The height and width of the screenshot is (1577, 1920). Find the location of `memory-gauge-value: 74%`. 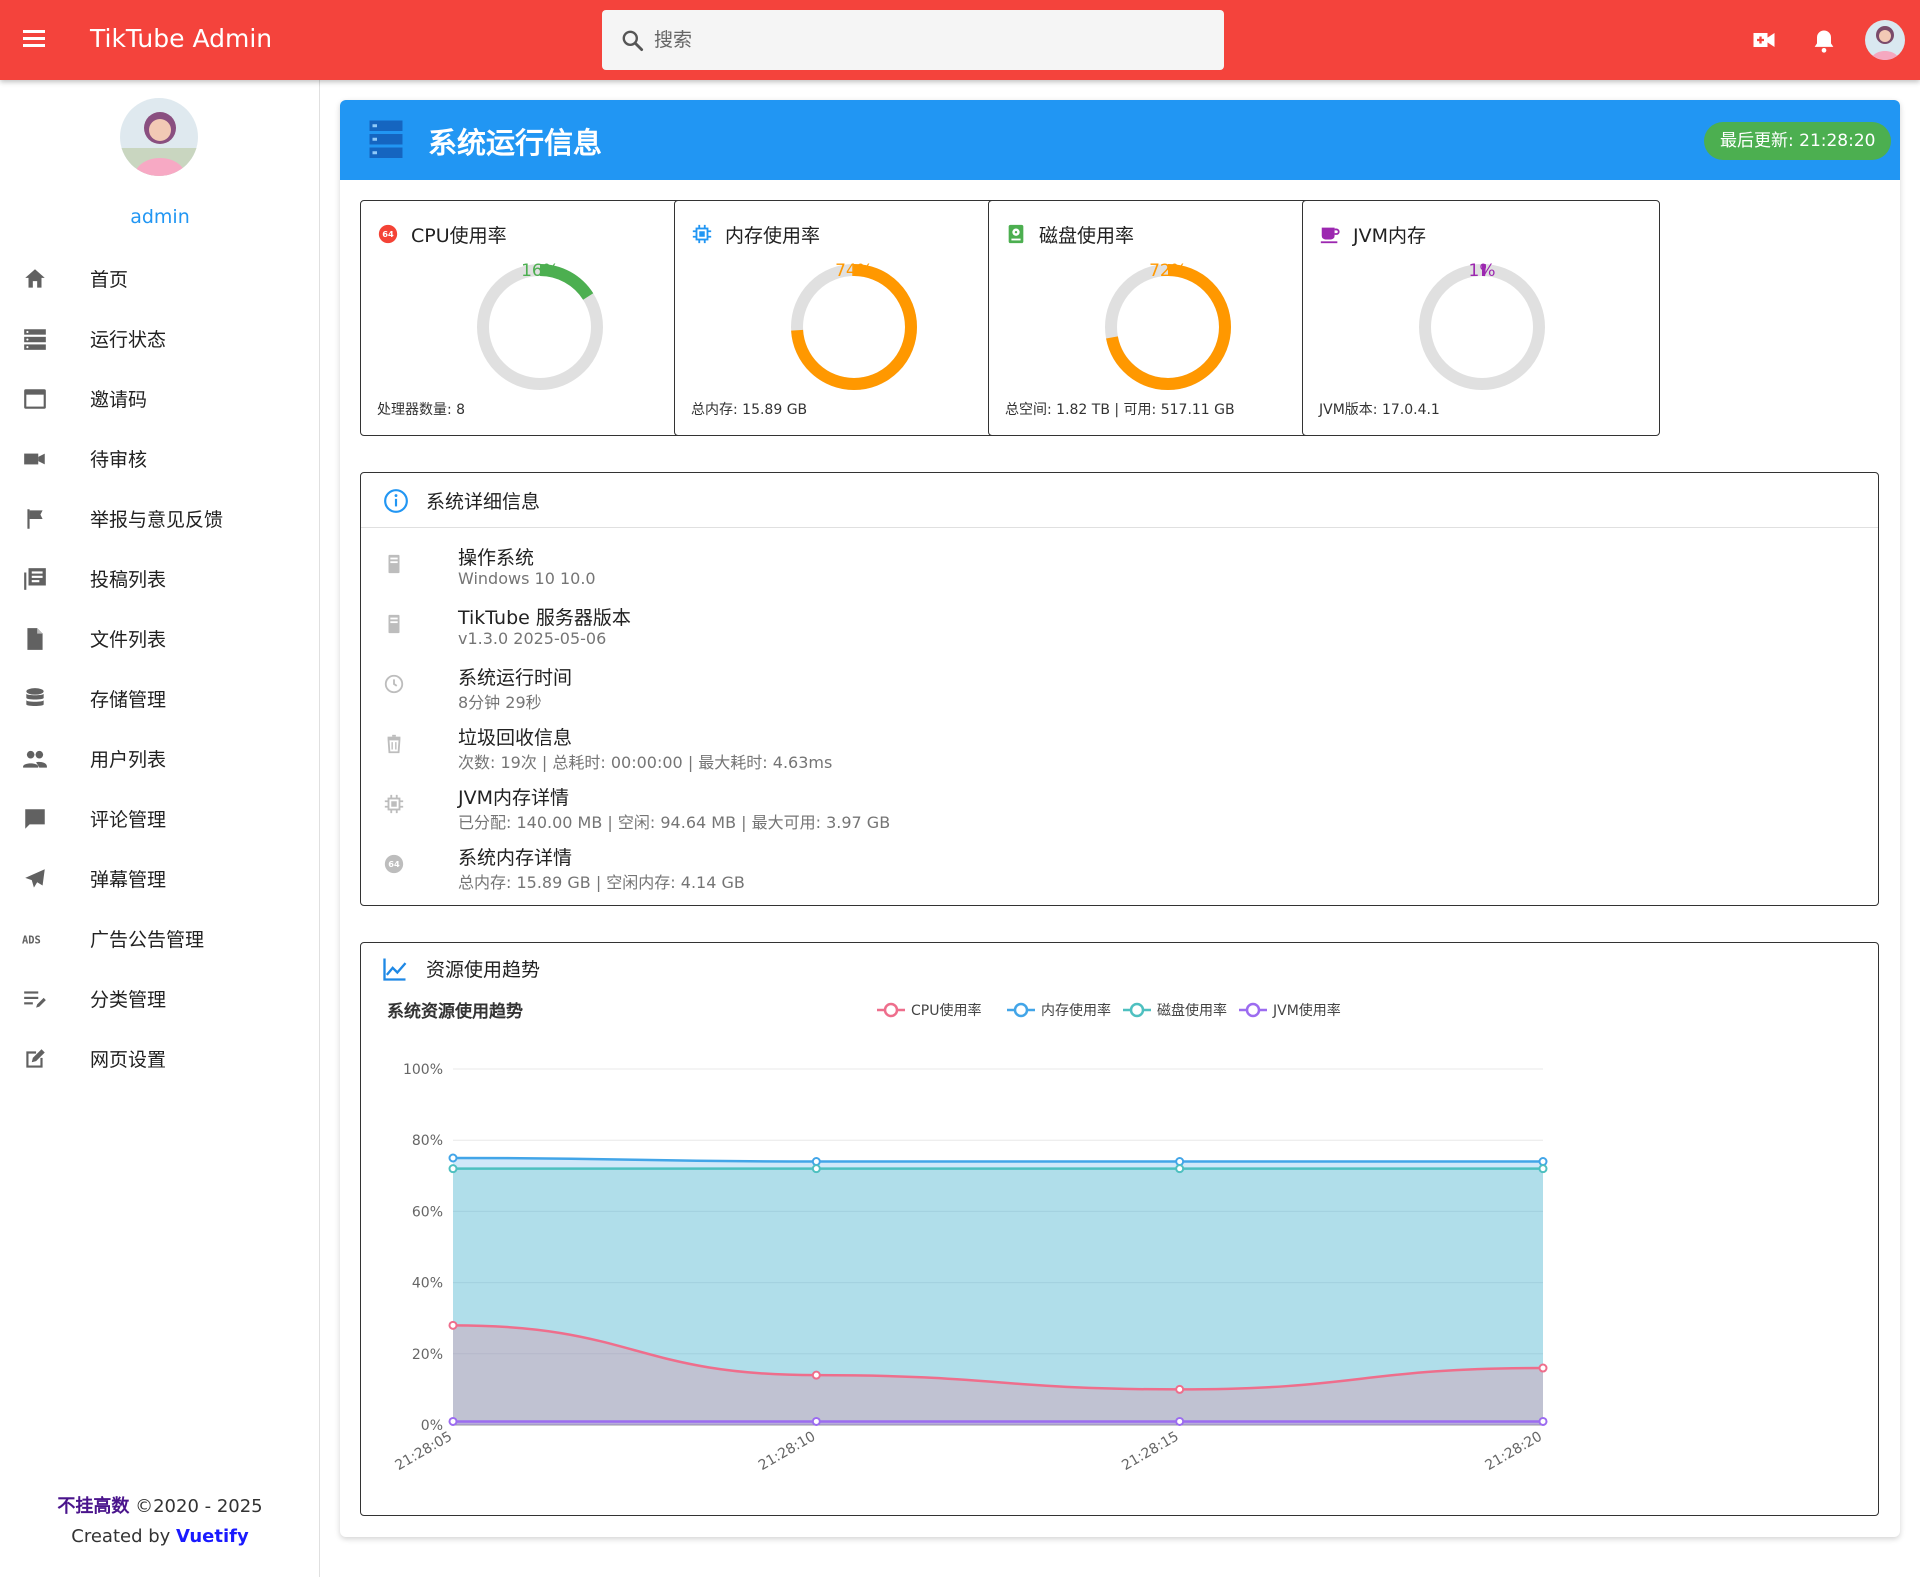

memory-gauge-value: 74% is located at coordinates (854, 271).